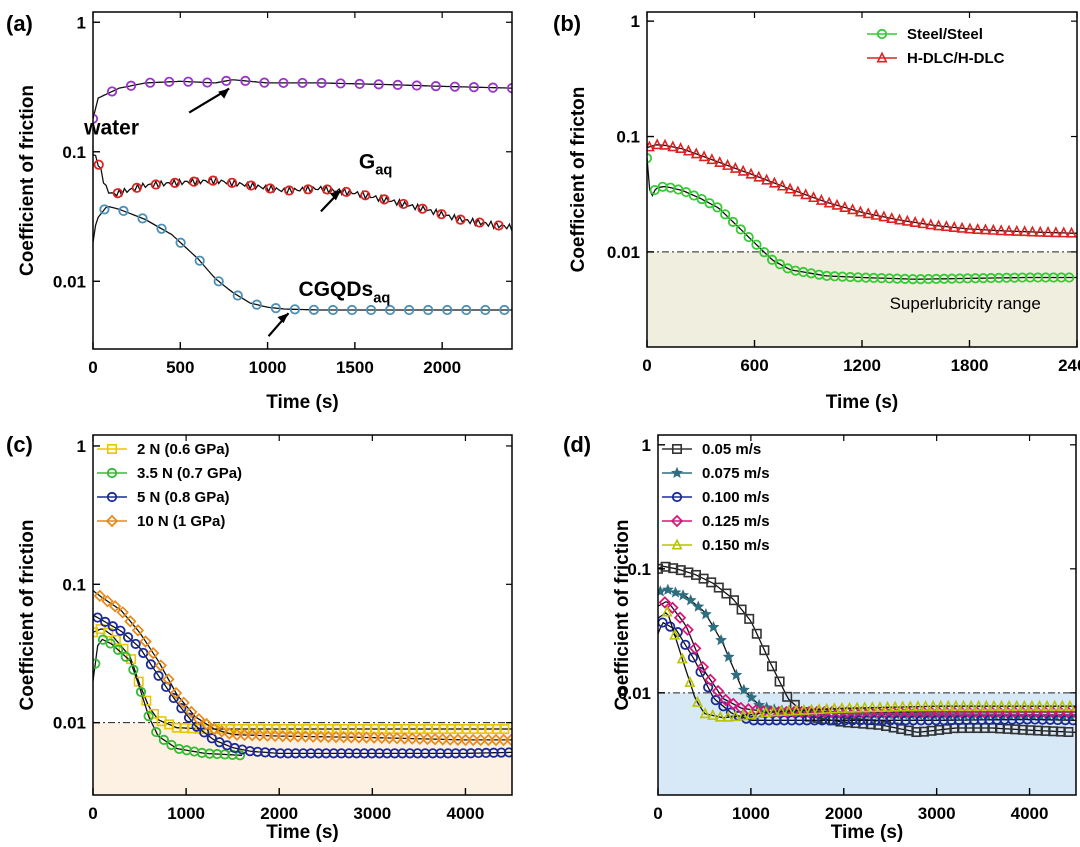  I want to click on x-tick-label: 2400, so click(1069, 365).